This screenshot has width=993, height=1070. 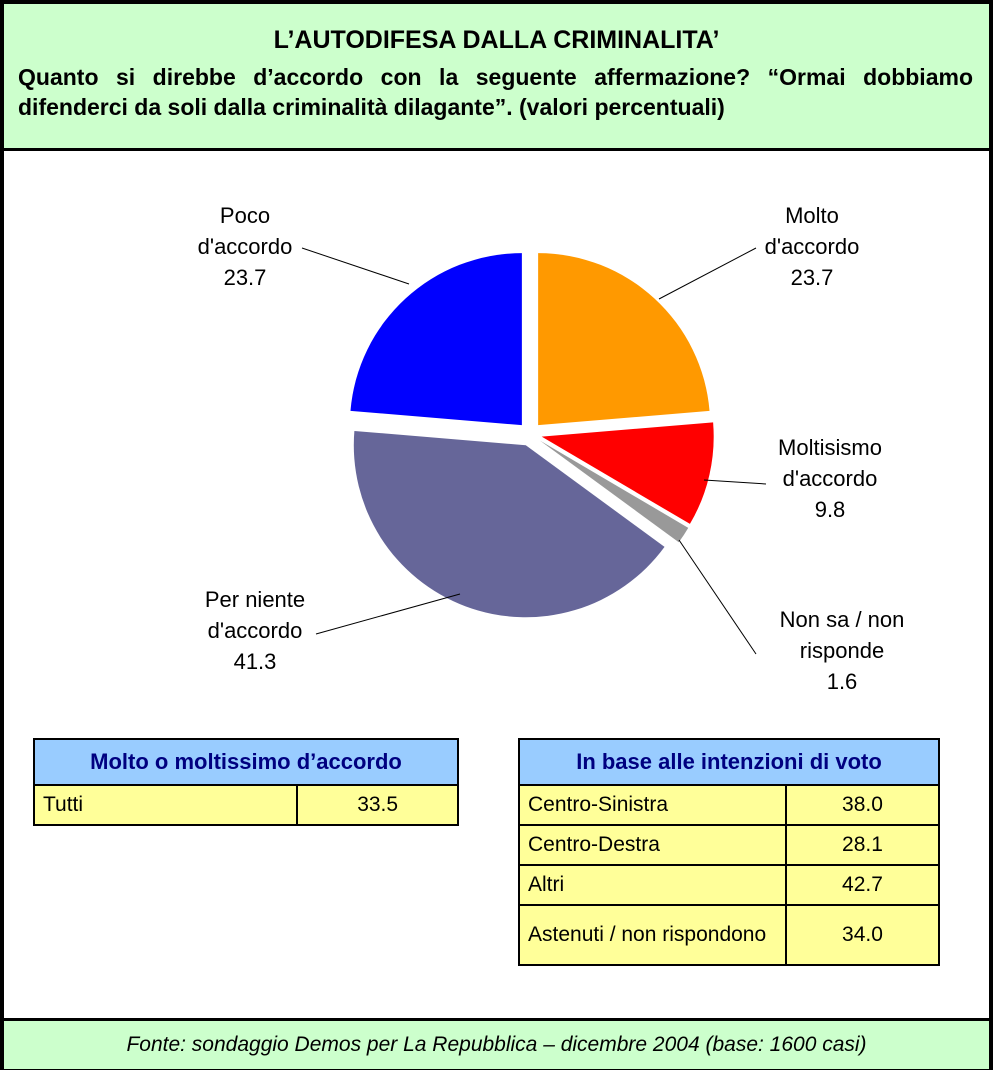 What do you see at coordinates (862, 805) in the screenshot?
I see `table-value: 38.0` at bounding box center [862, 805].